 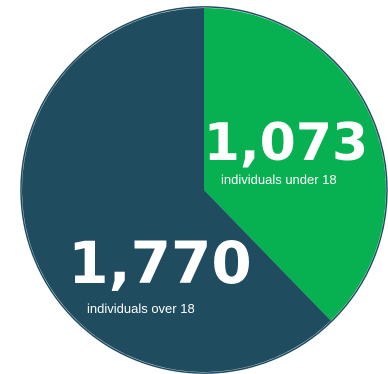 What do you see at coordinates (159, 263) in the screenshot?
I see `over-18-count: 1,770` at bounding box center [159, 263].